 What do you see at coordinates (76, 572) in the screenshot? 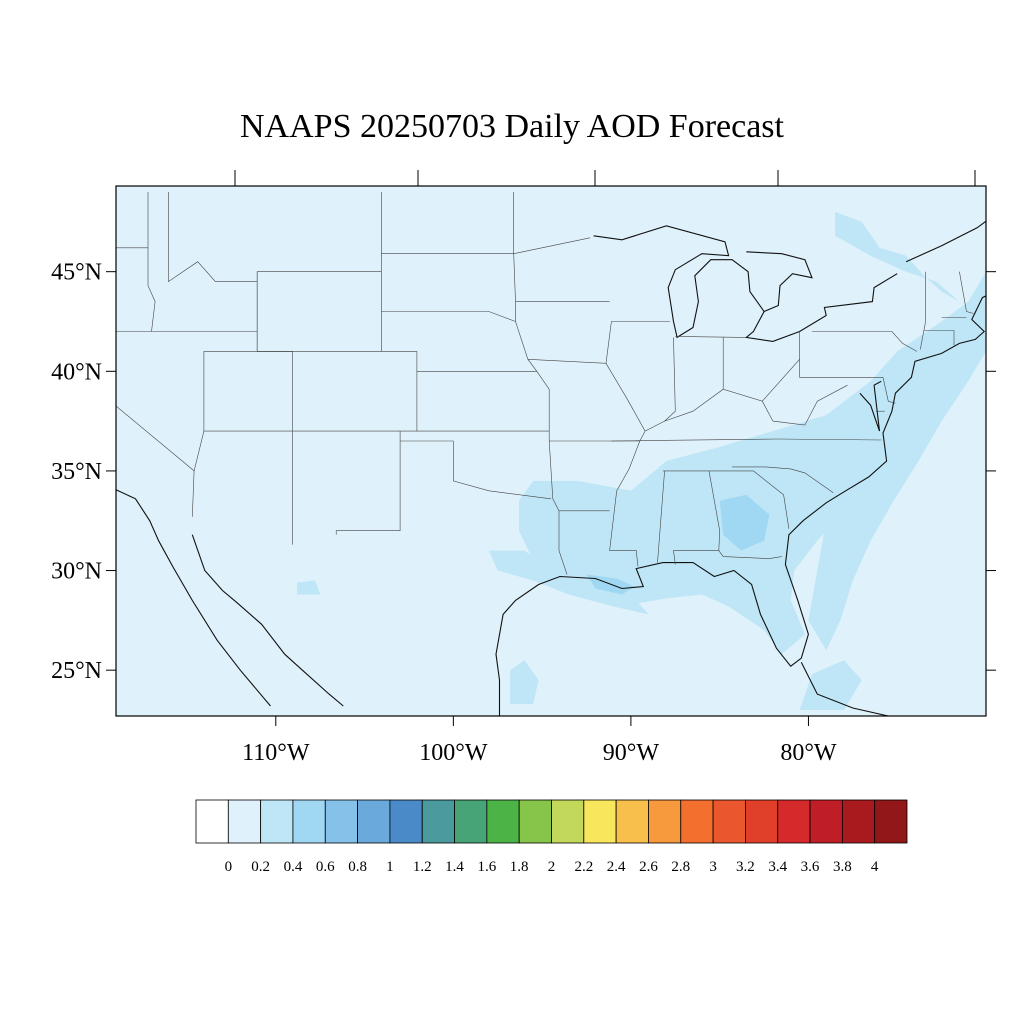
I see `lat-tick-label: 30°N` at bounding box center [76, 572].